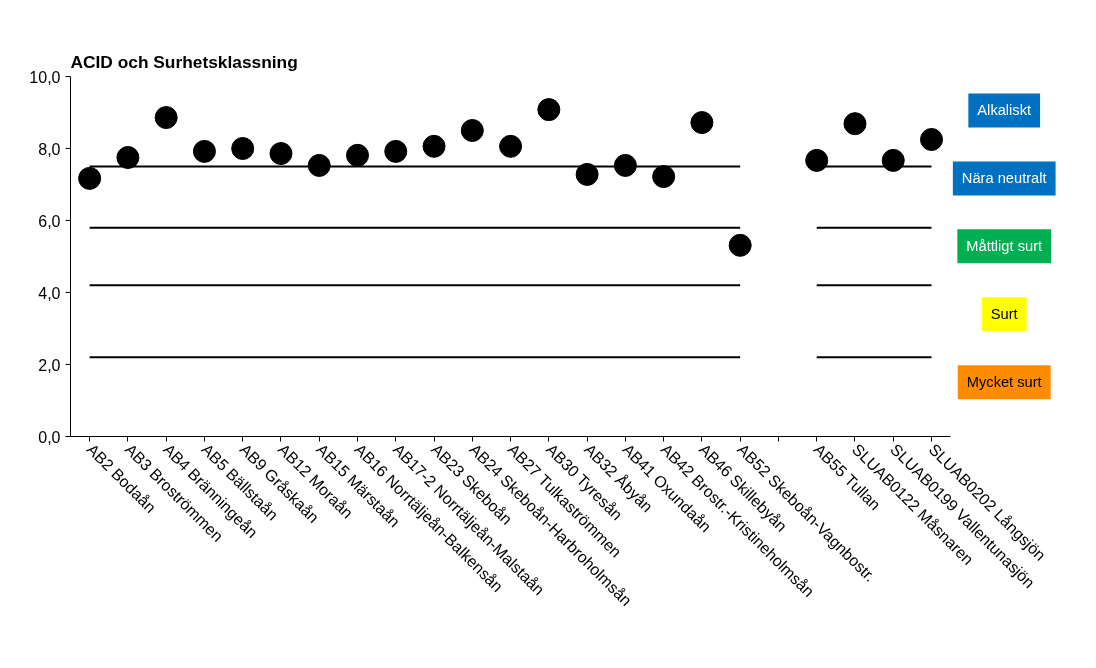 This screenshot has height=668, width=1096. Describe the element at coordinates (49, 437) in the screenshot. I see `y-tick-label: 0,0` at that location.